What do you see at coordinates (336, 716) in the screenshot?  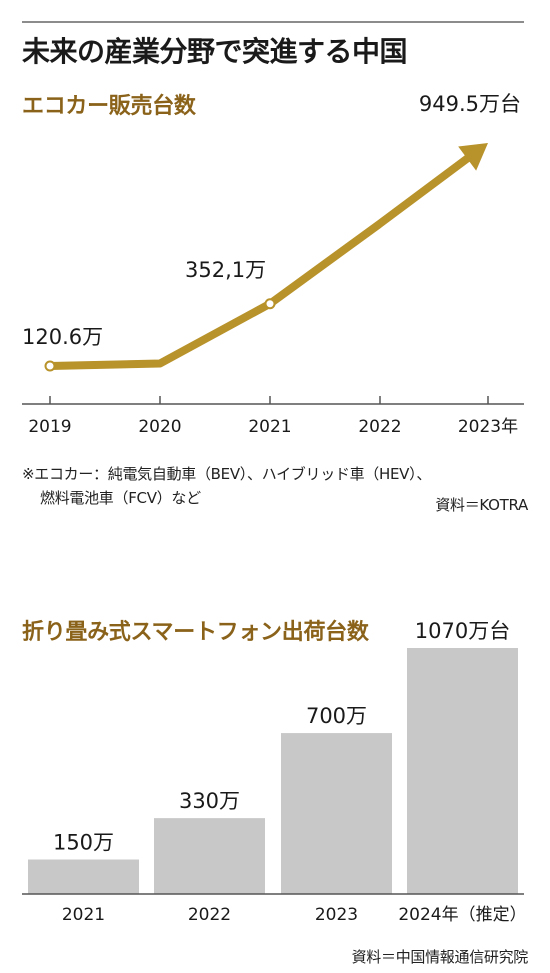 I see `data-label: 700万` at bounding box center [336, 716].